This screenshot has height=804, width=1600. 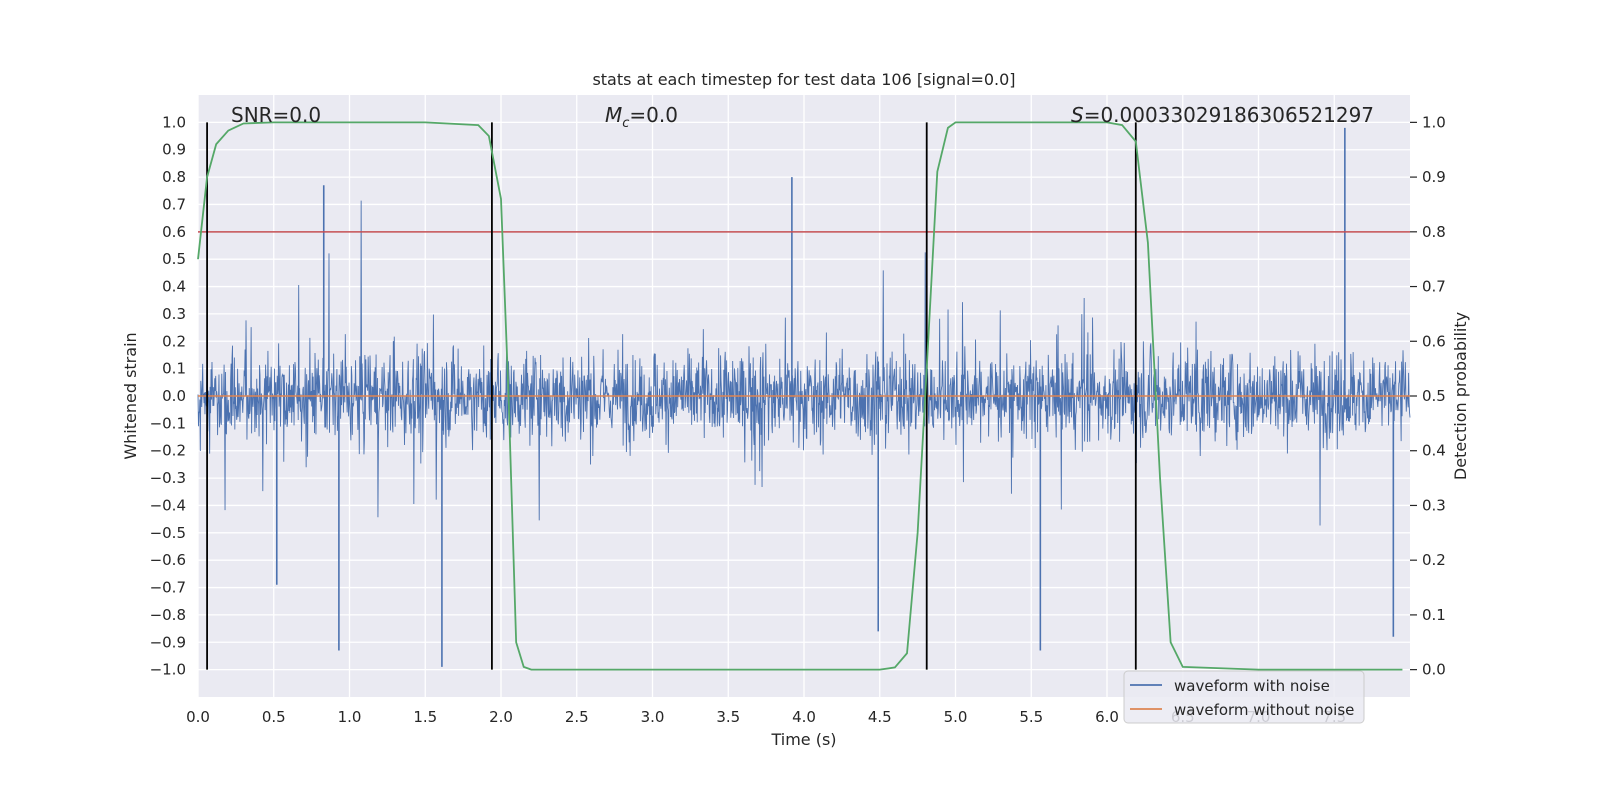 I want to click on y-tick-label: −0.1, so click(x=168, y=423).